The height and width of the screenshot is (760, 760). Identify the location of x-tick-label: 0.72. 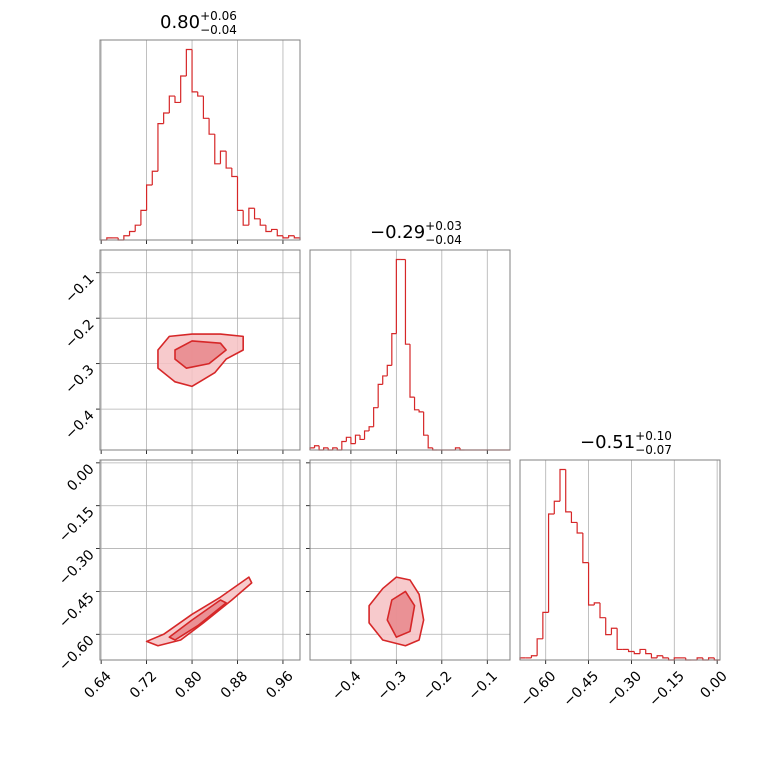
(143, 684).